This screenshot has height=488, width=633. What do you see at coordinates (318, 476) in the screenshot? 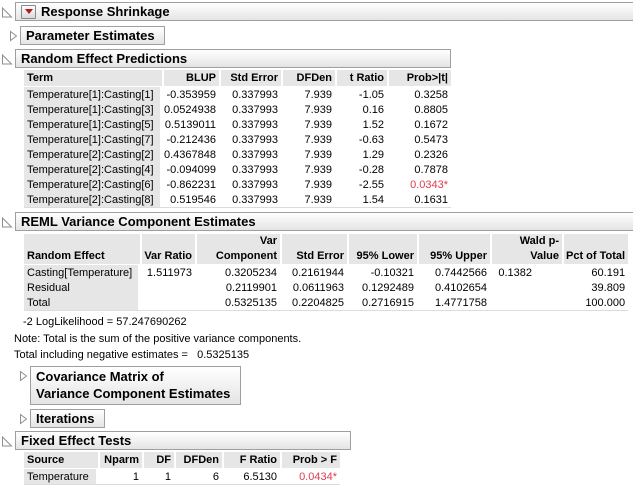
I see `cell-prob: 0.0434*` at bounding box center [318, 476].